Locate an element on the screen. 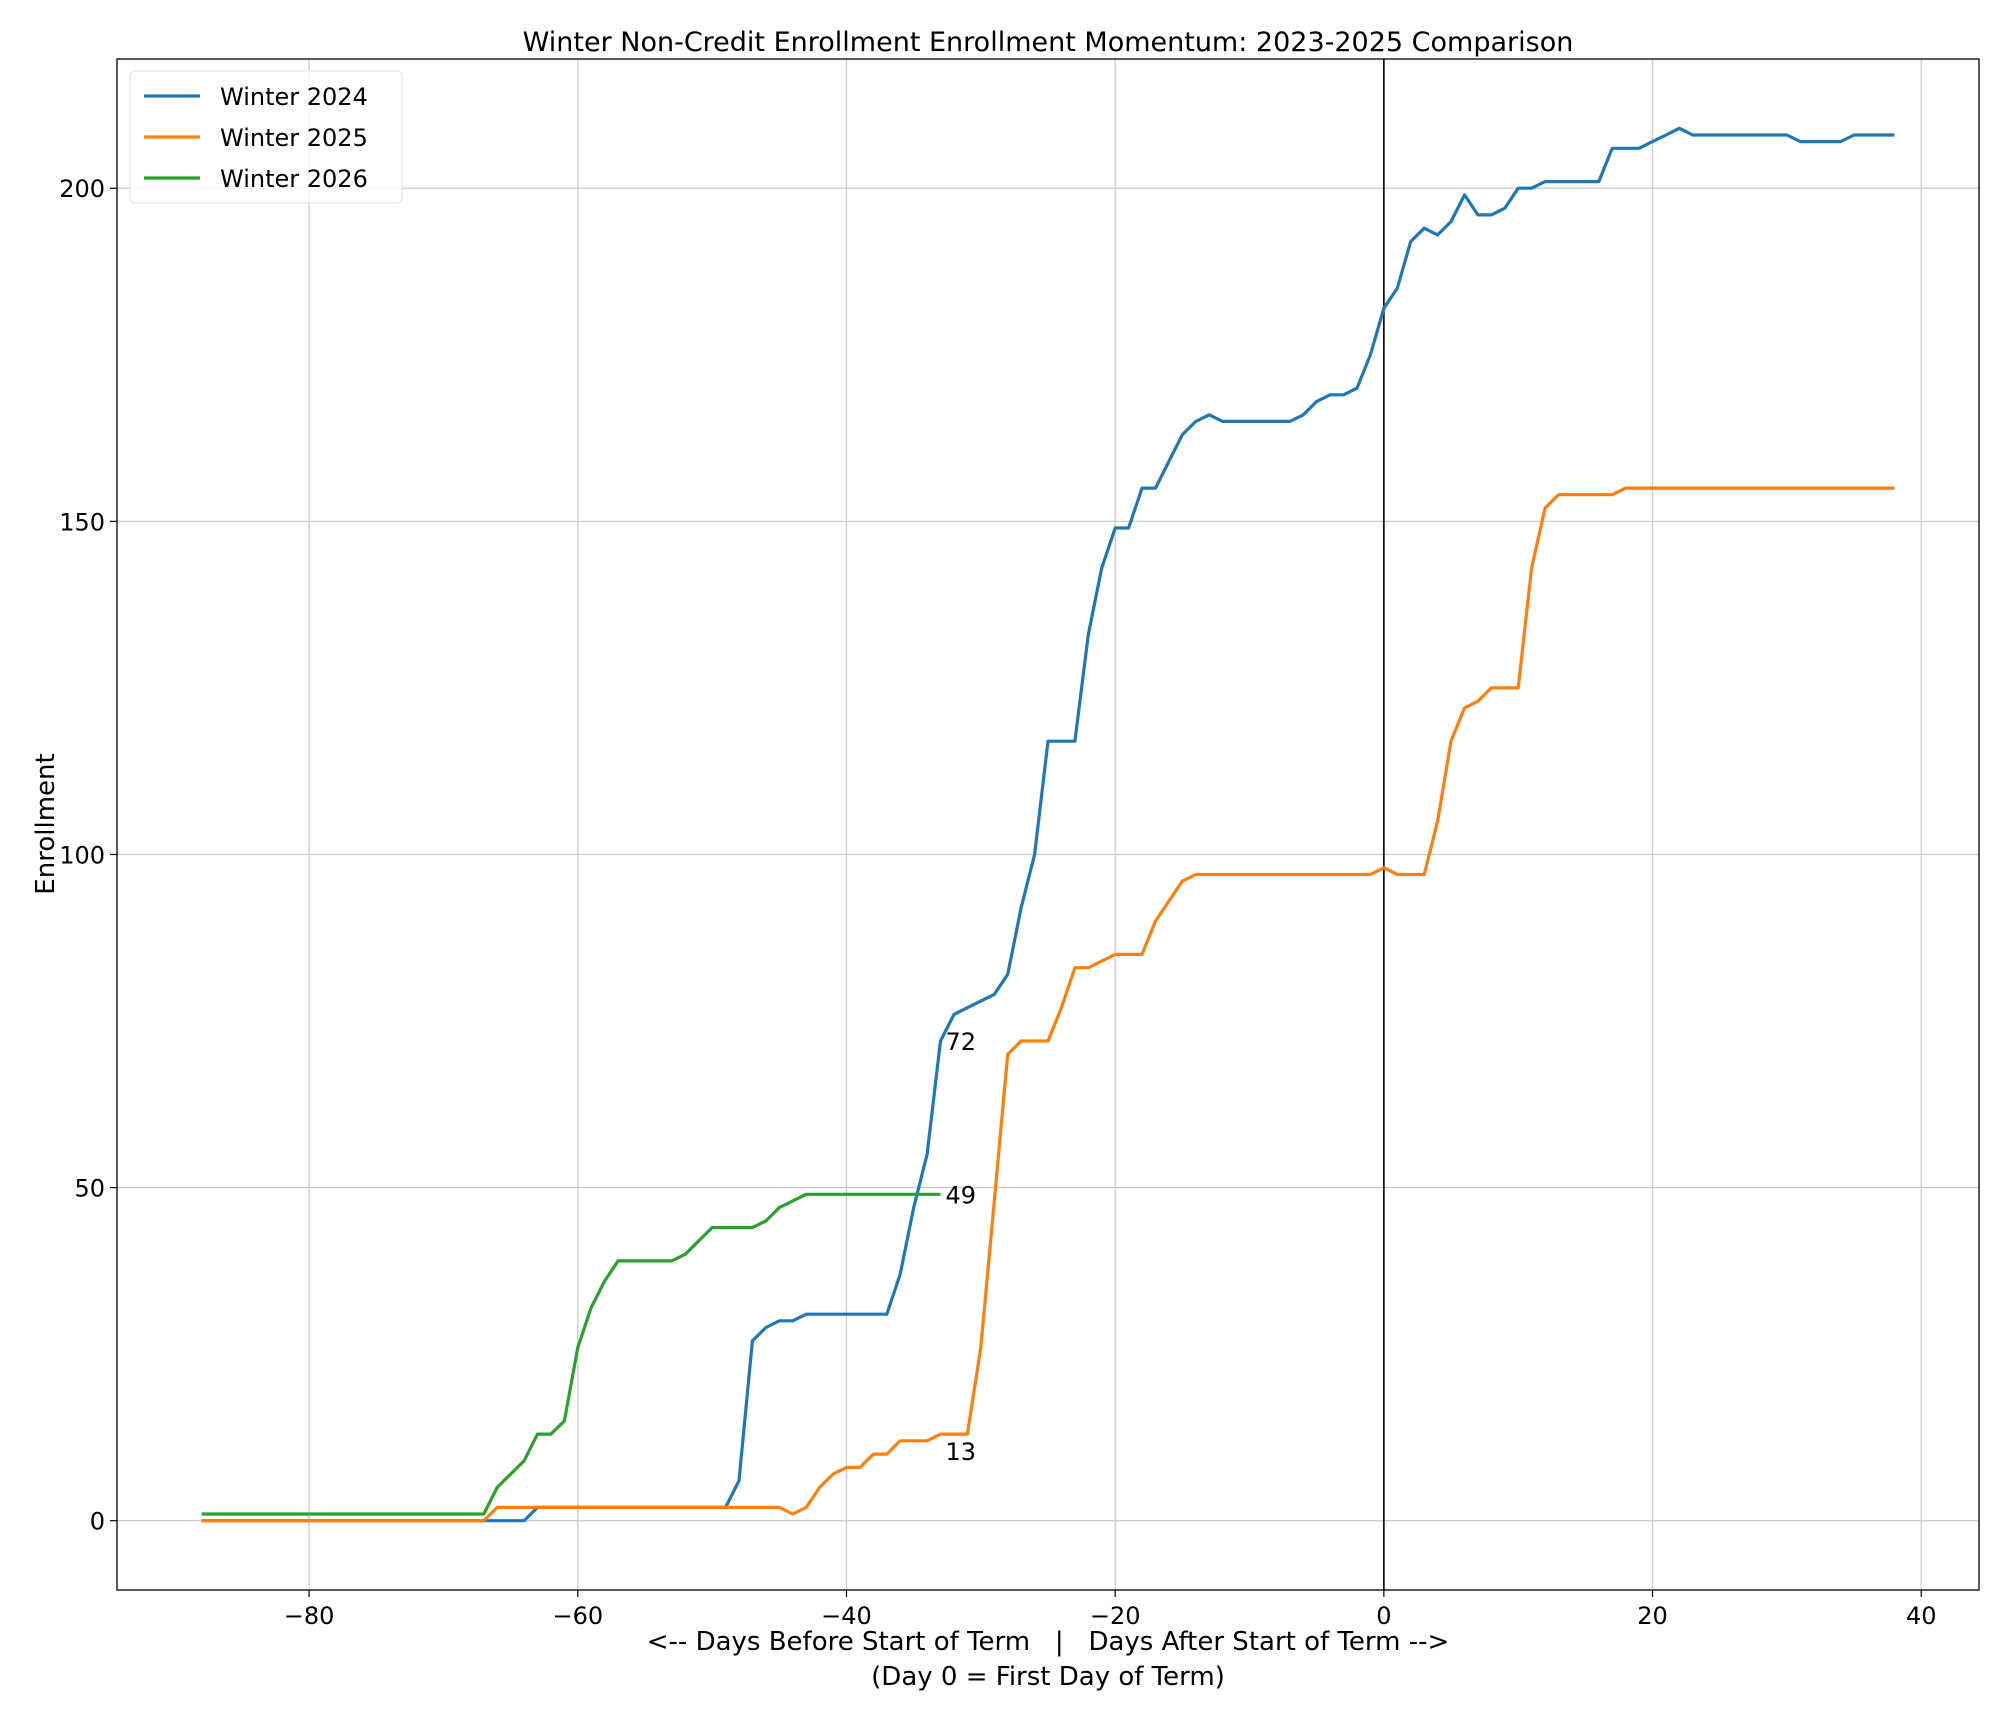 Image resolution: width=2000 pixels, height=1714 pixels. legend: Winter 2024 Winter 2025 Winter 2026 is located at coordinates (266, 137).